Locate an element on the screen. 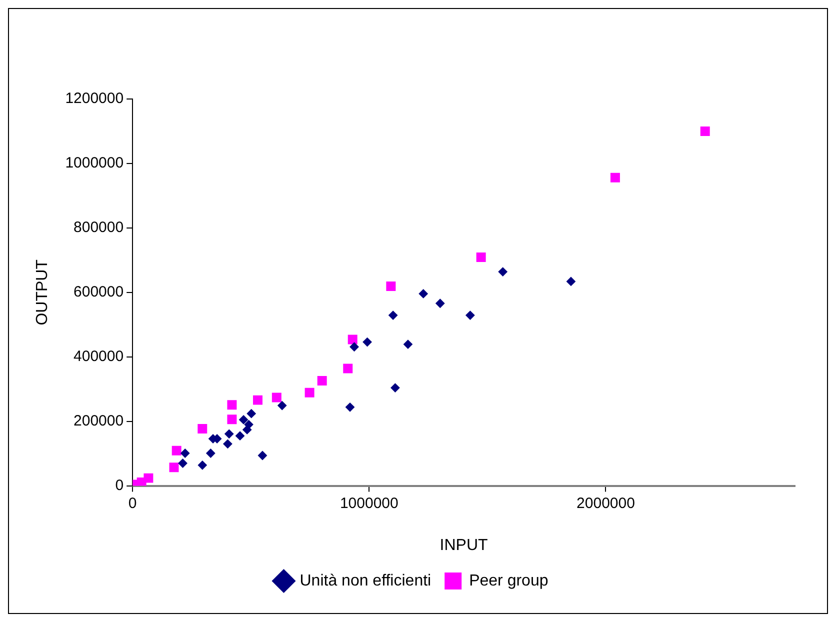  y-tick-label: 600000 is located at coordinates (99, 292).